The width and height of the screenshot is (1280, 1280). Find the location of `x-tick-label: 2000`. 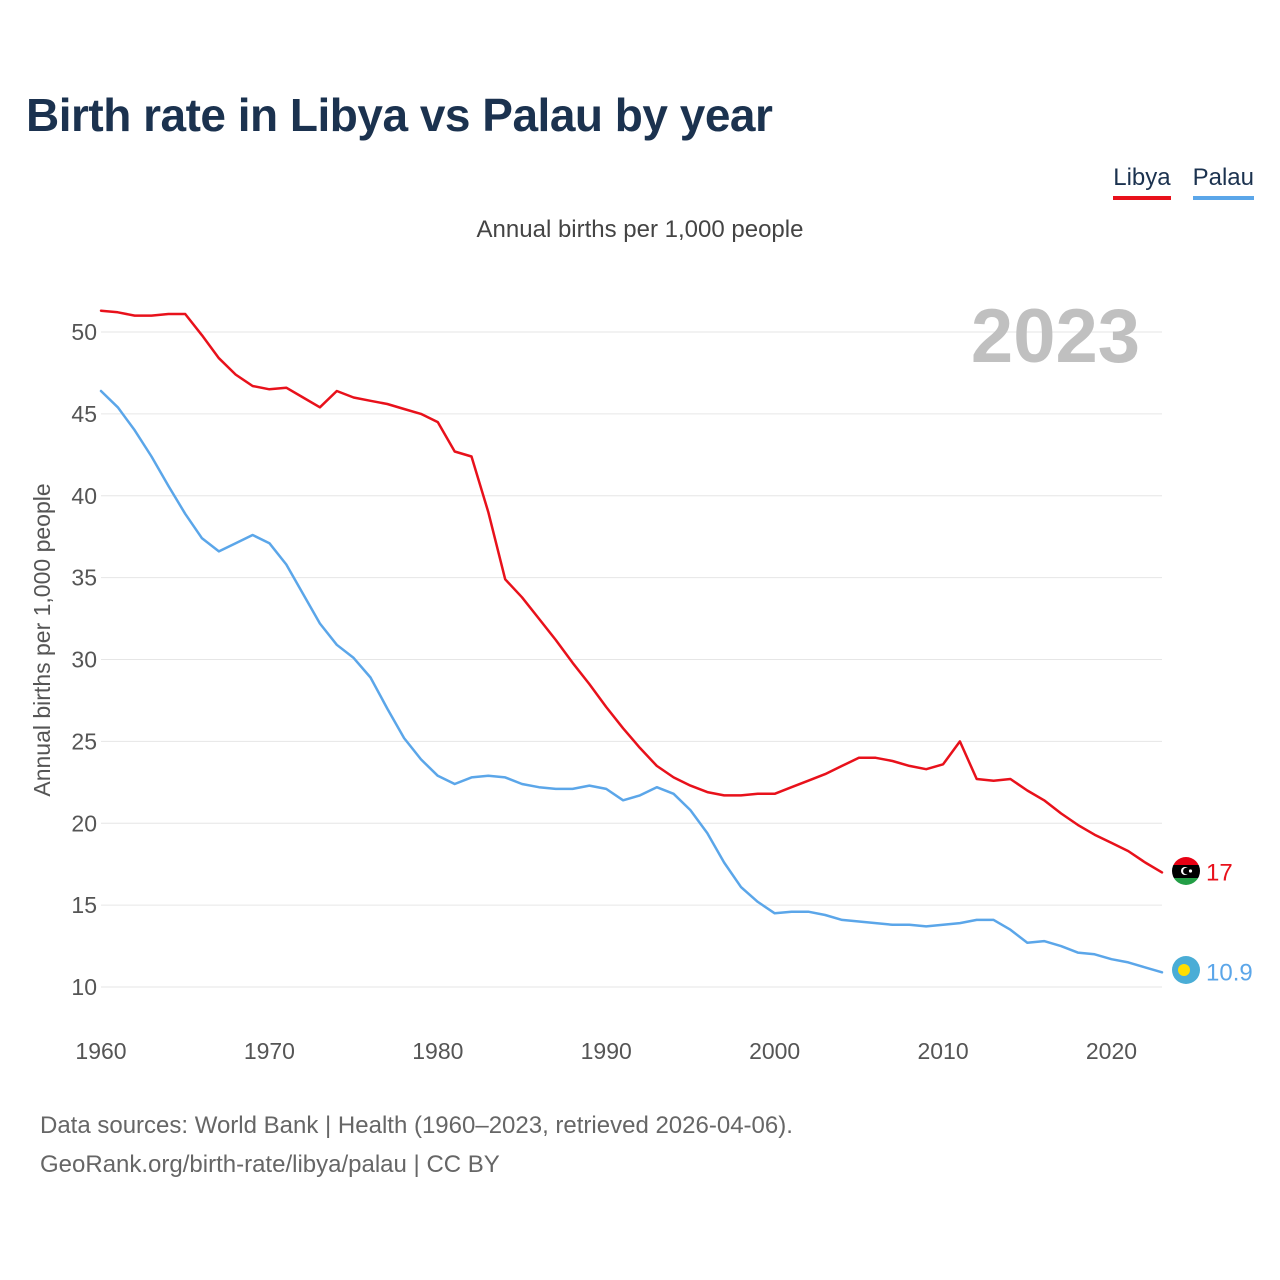

x-tick-label: 2000 is located at coordinates (774, 1051).